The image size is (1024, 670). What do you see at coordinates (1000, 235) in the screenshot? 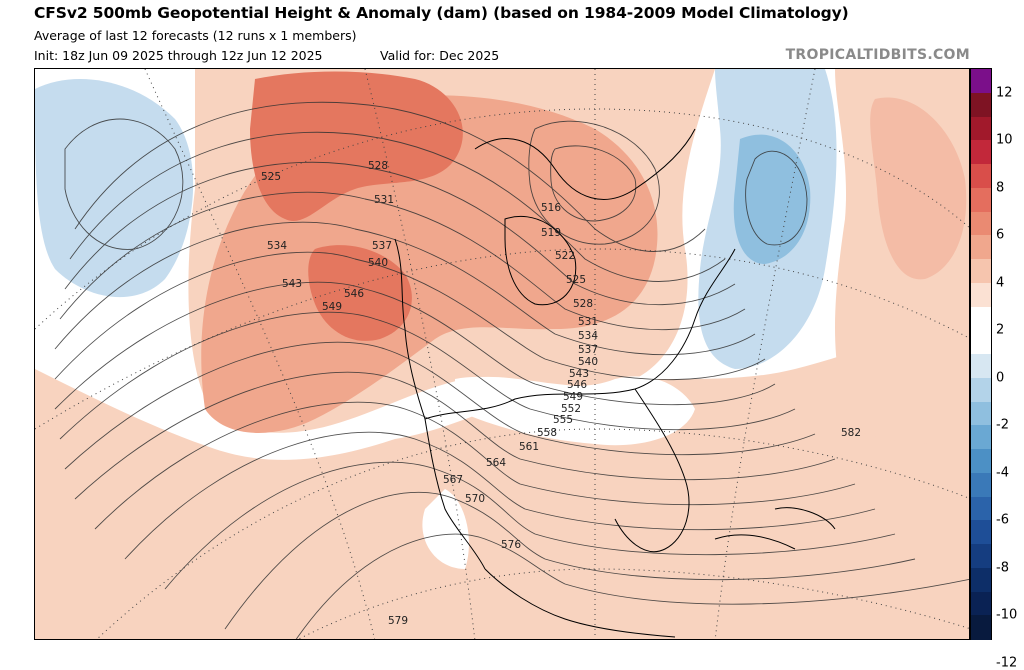
I see `colorbar-tick-label: 6` at bounding box center [1000, 235].